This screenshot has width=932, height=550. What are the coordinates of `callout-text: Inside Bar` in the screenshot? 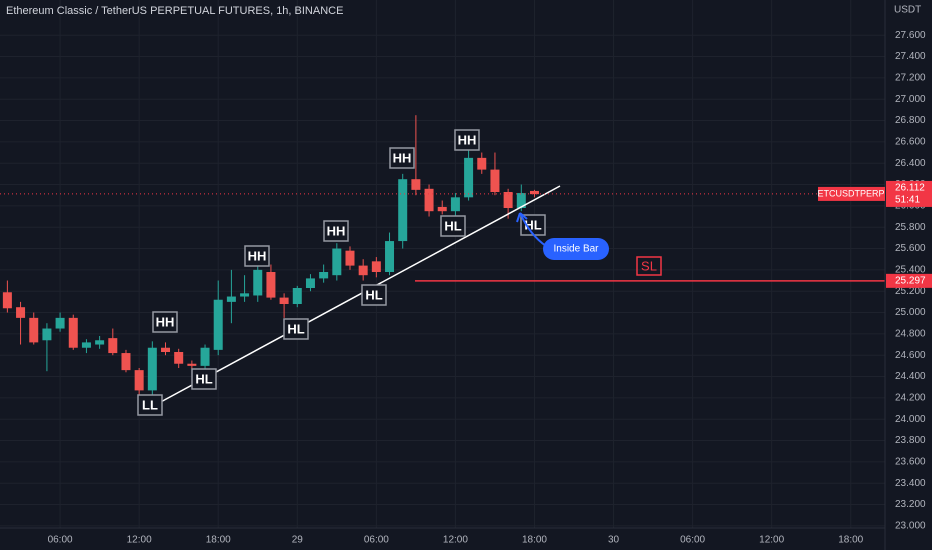 It's located at (576, 249).